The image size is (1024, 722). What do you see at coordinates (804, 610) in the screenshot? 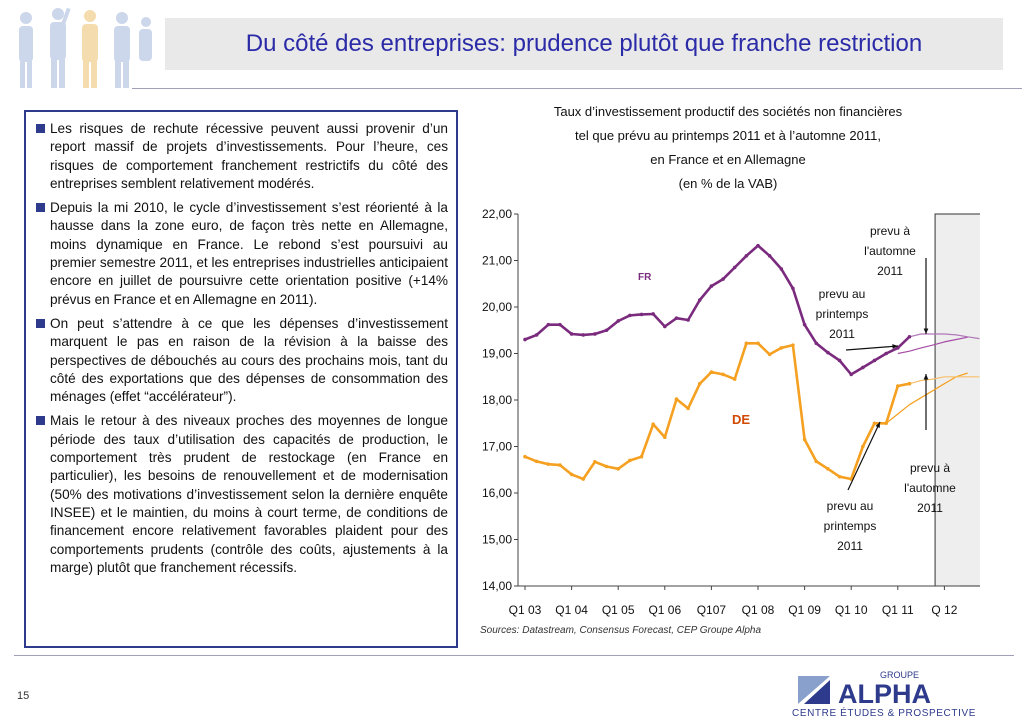
I see `x-tick-label: Q1 09` at bounding box center [804, 610].